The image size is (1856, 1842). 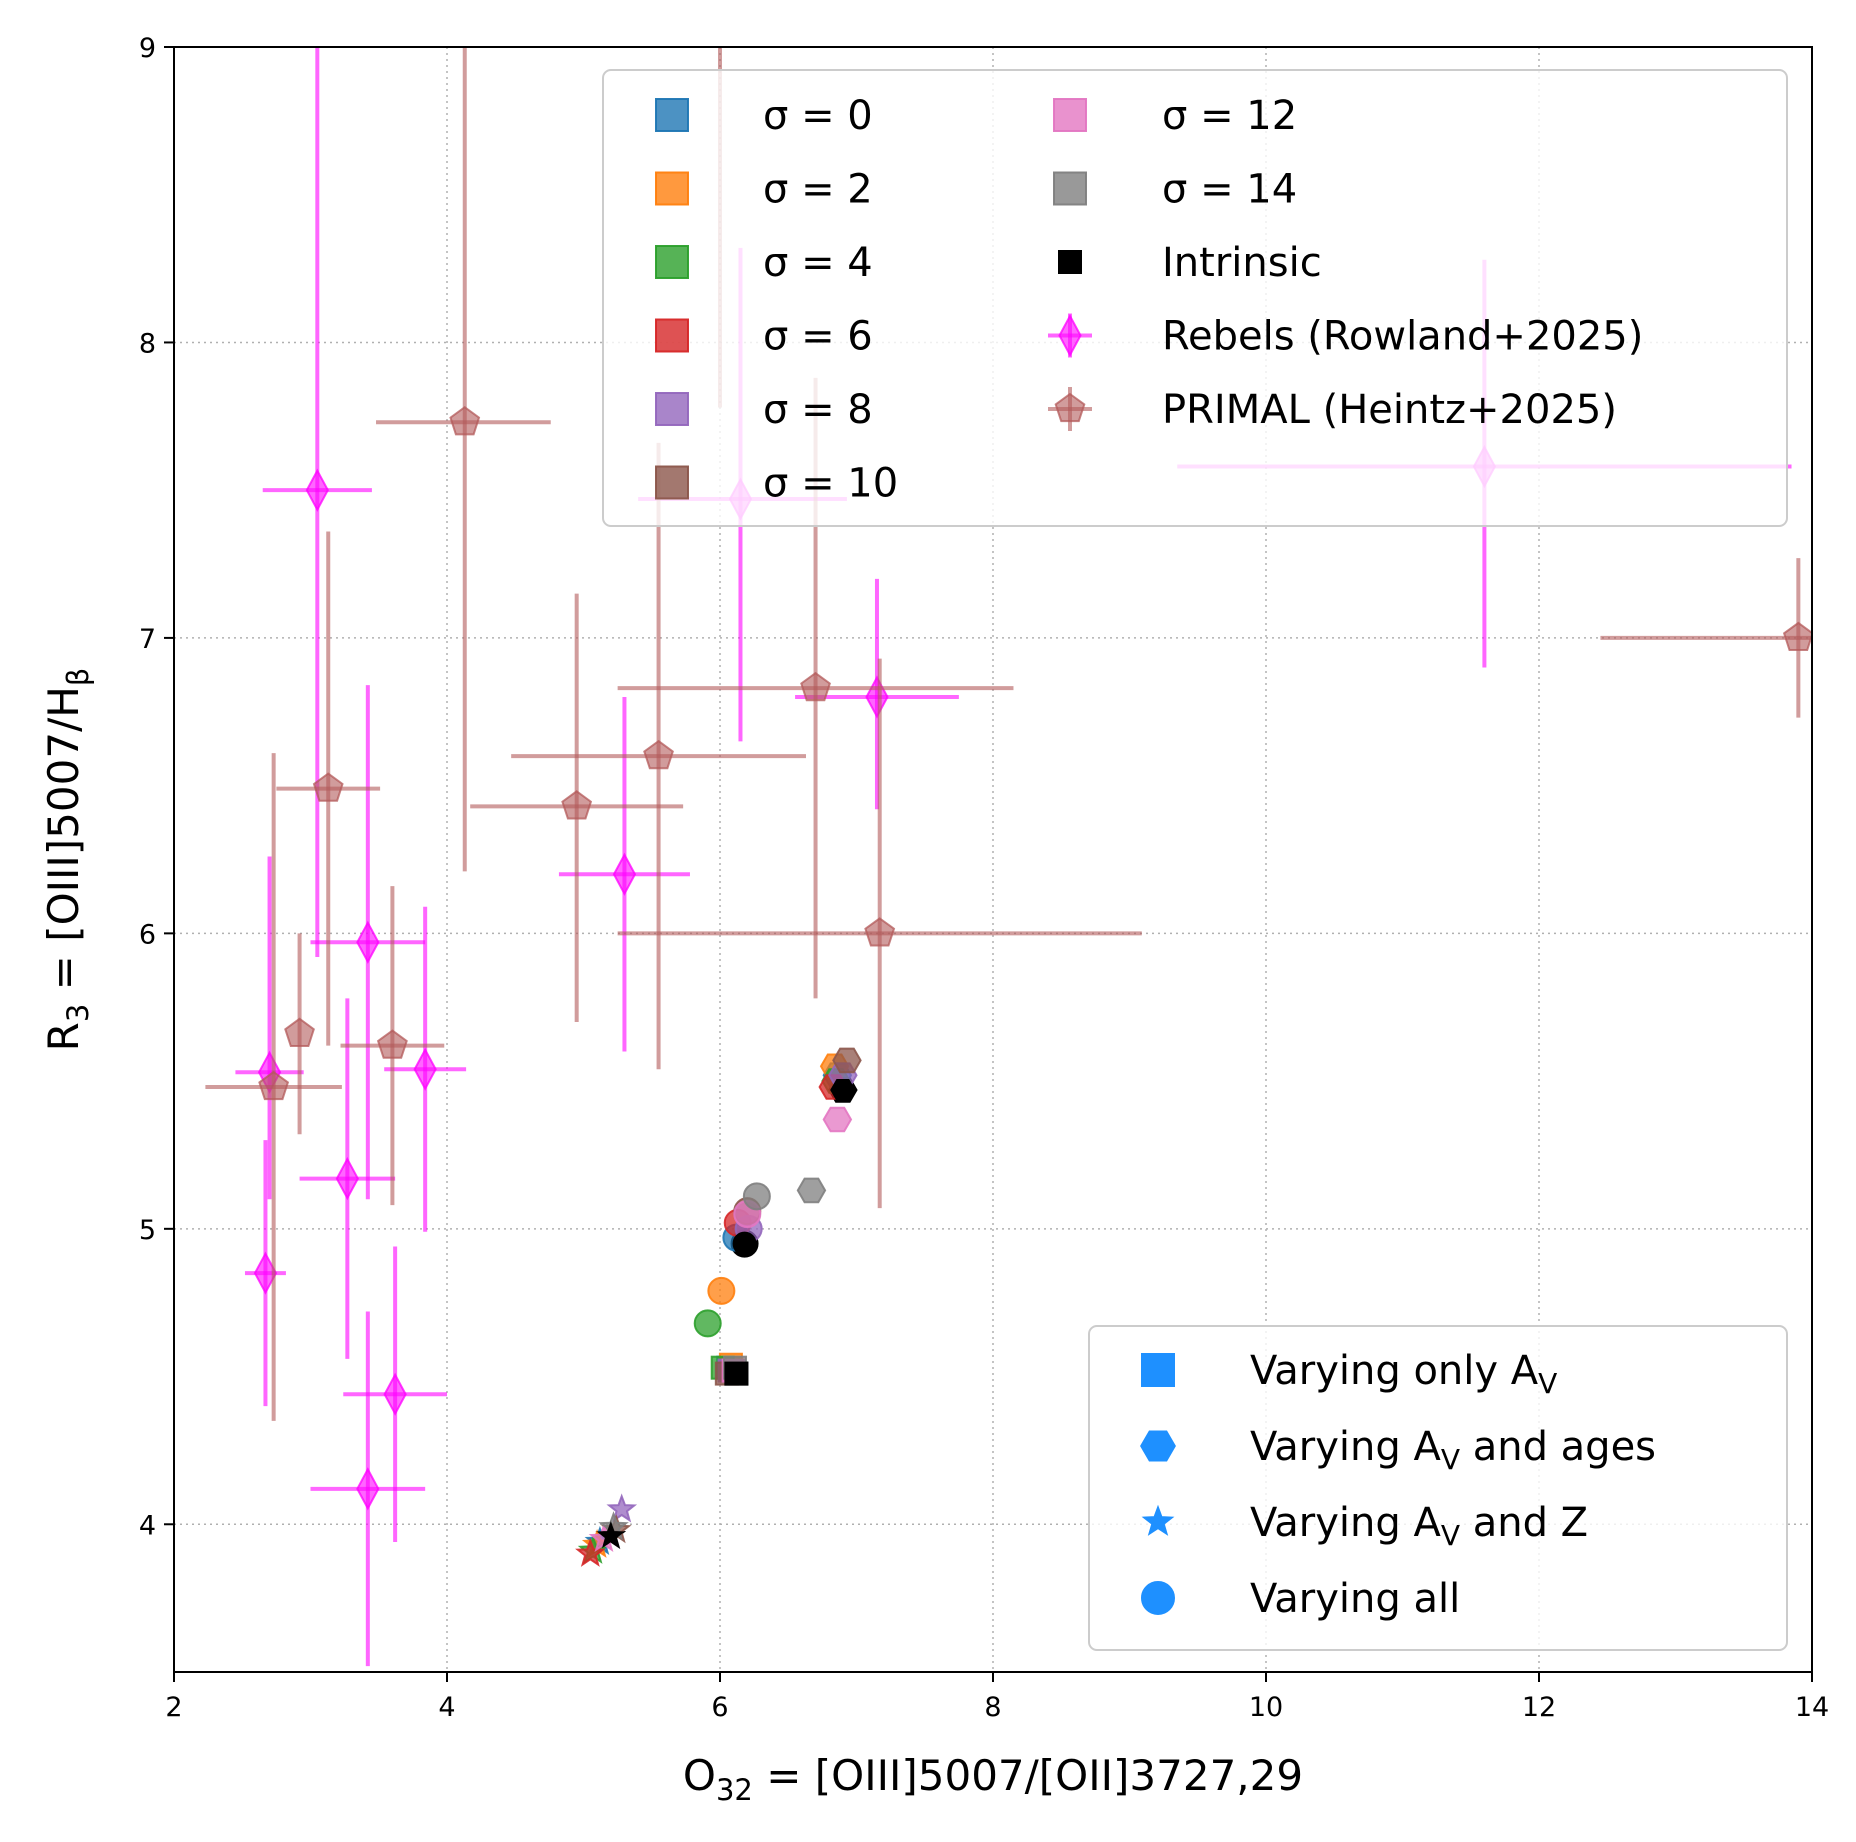 What do you see at coordinates (147, 1230) in the screenshot?
I see `y-tick-label: 5` at bounding box center [147, 1230].